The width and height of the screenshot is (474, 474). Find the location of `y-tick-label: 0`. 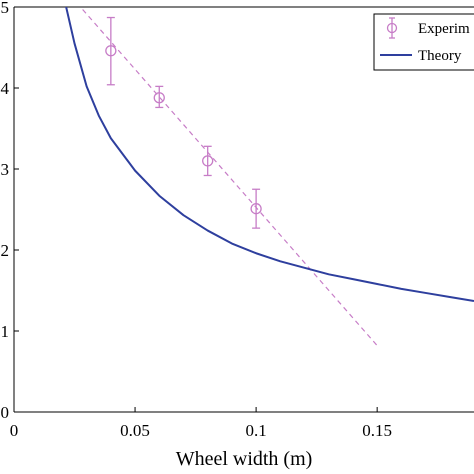

y-tick-label: 0 is located at coordinates (5, 412).